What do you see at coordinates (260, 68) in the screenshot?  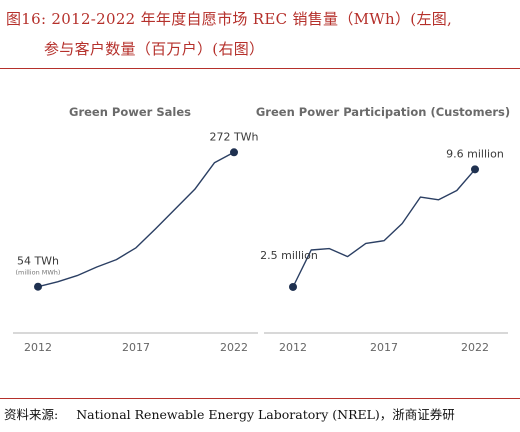 I see `top-divider` at bounding box center [260, 68].